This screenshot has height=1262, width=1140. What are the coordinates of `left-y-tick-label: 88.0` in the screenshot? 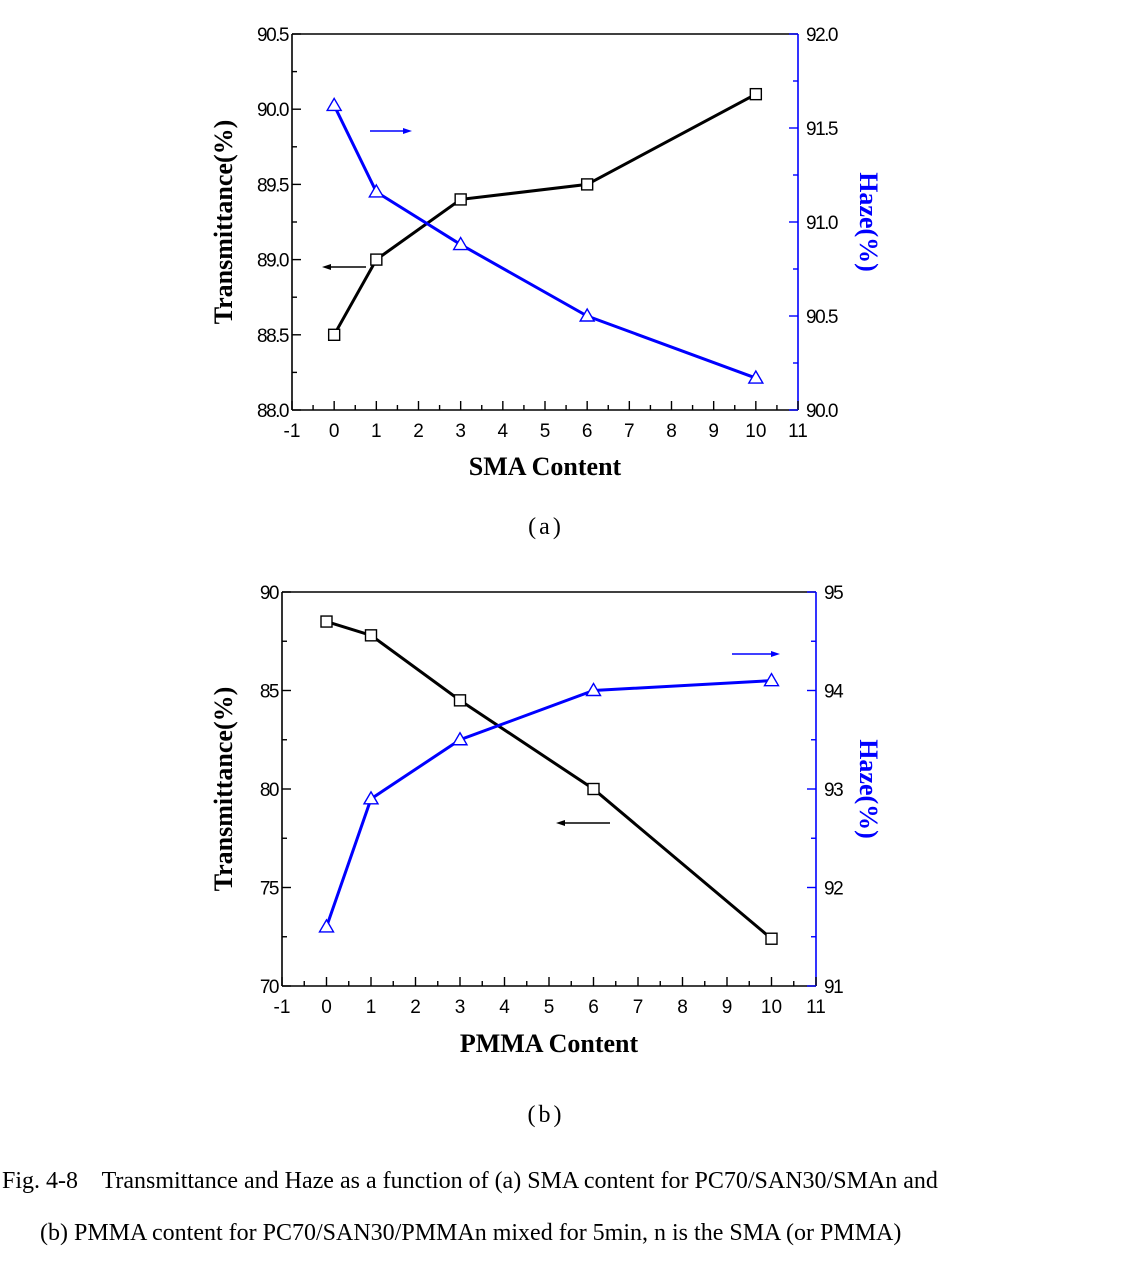 It's located at (273, 411).